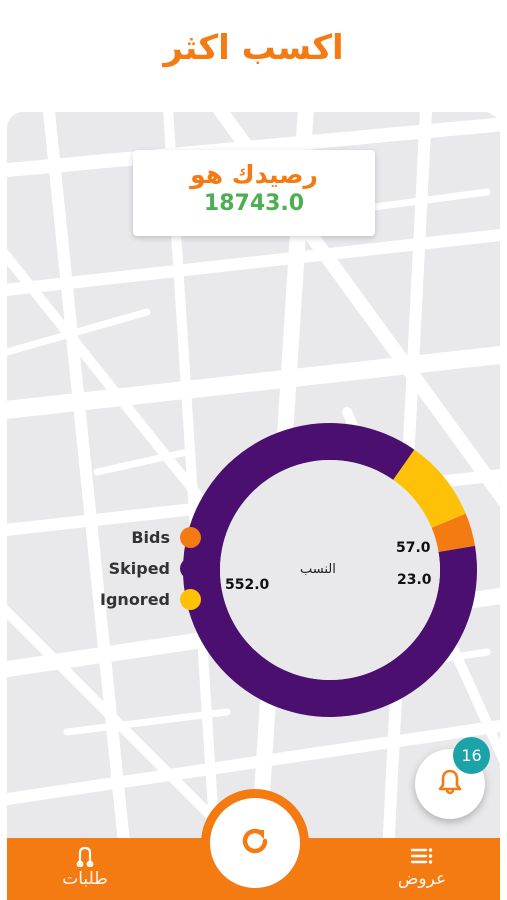  I want to click on balance-card: رصيدك هو 18743.0, so click(254, 193).